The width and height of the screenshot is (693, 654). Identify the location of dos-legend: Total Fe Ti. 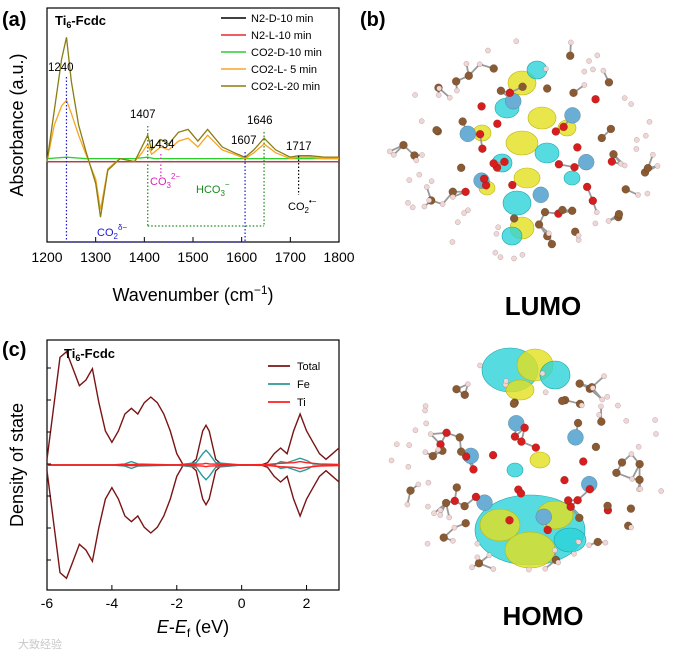
(294, 385).